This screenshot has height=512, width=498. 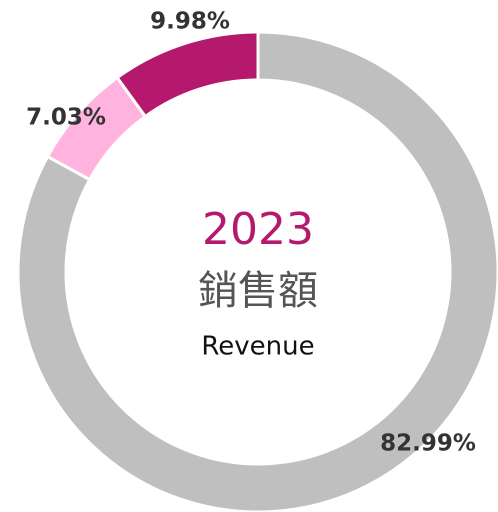 I want to click on center-year: 2023, so click(x=258, y=229).